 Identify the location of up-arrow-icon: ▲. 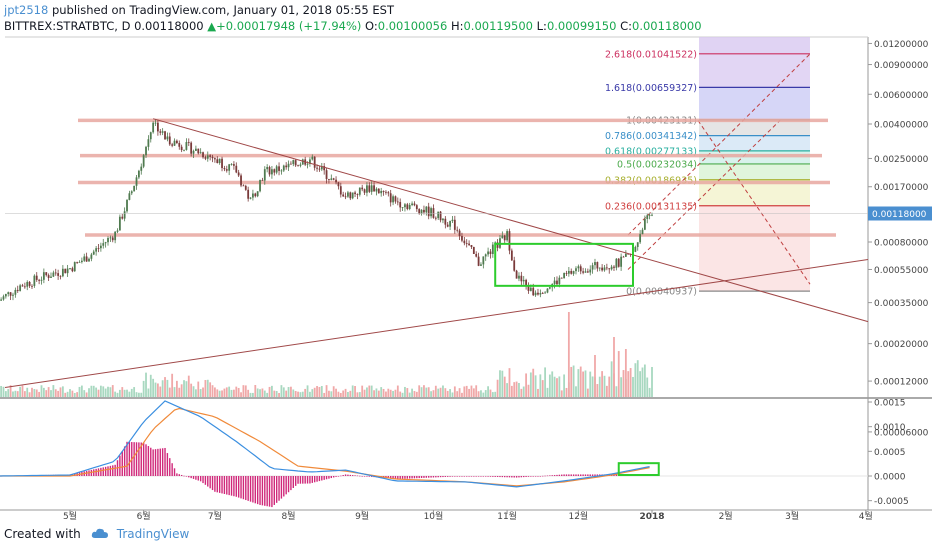
(212, 26).